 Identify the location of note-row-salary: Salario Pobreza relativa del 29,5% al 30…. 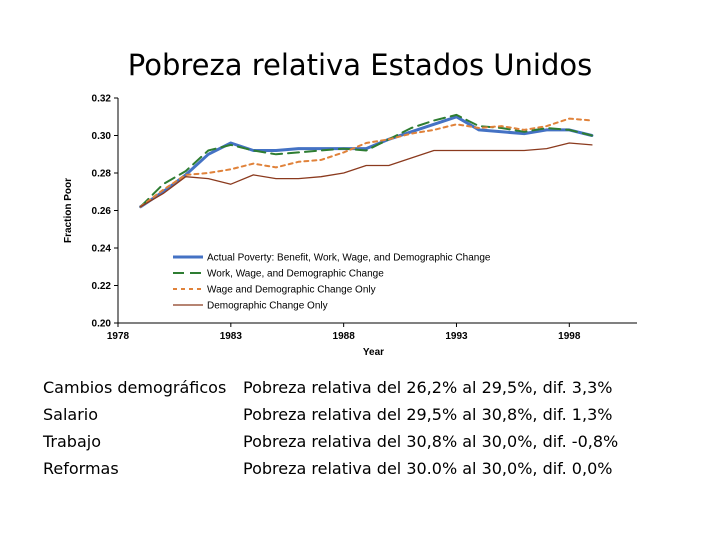
(363, 414).